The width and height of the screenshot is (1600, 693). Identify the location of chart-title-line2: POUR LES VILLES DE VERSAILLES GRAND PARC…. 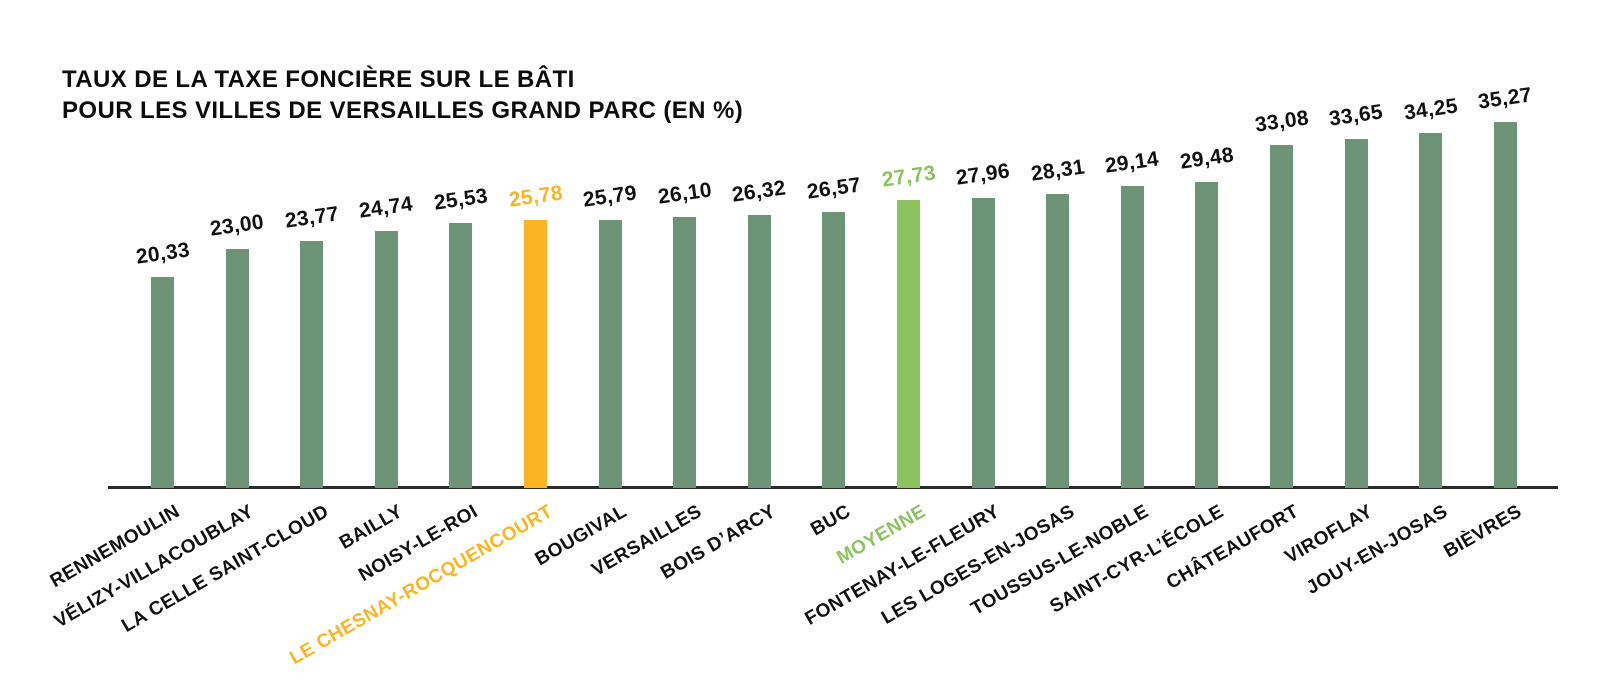
(403, 110).